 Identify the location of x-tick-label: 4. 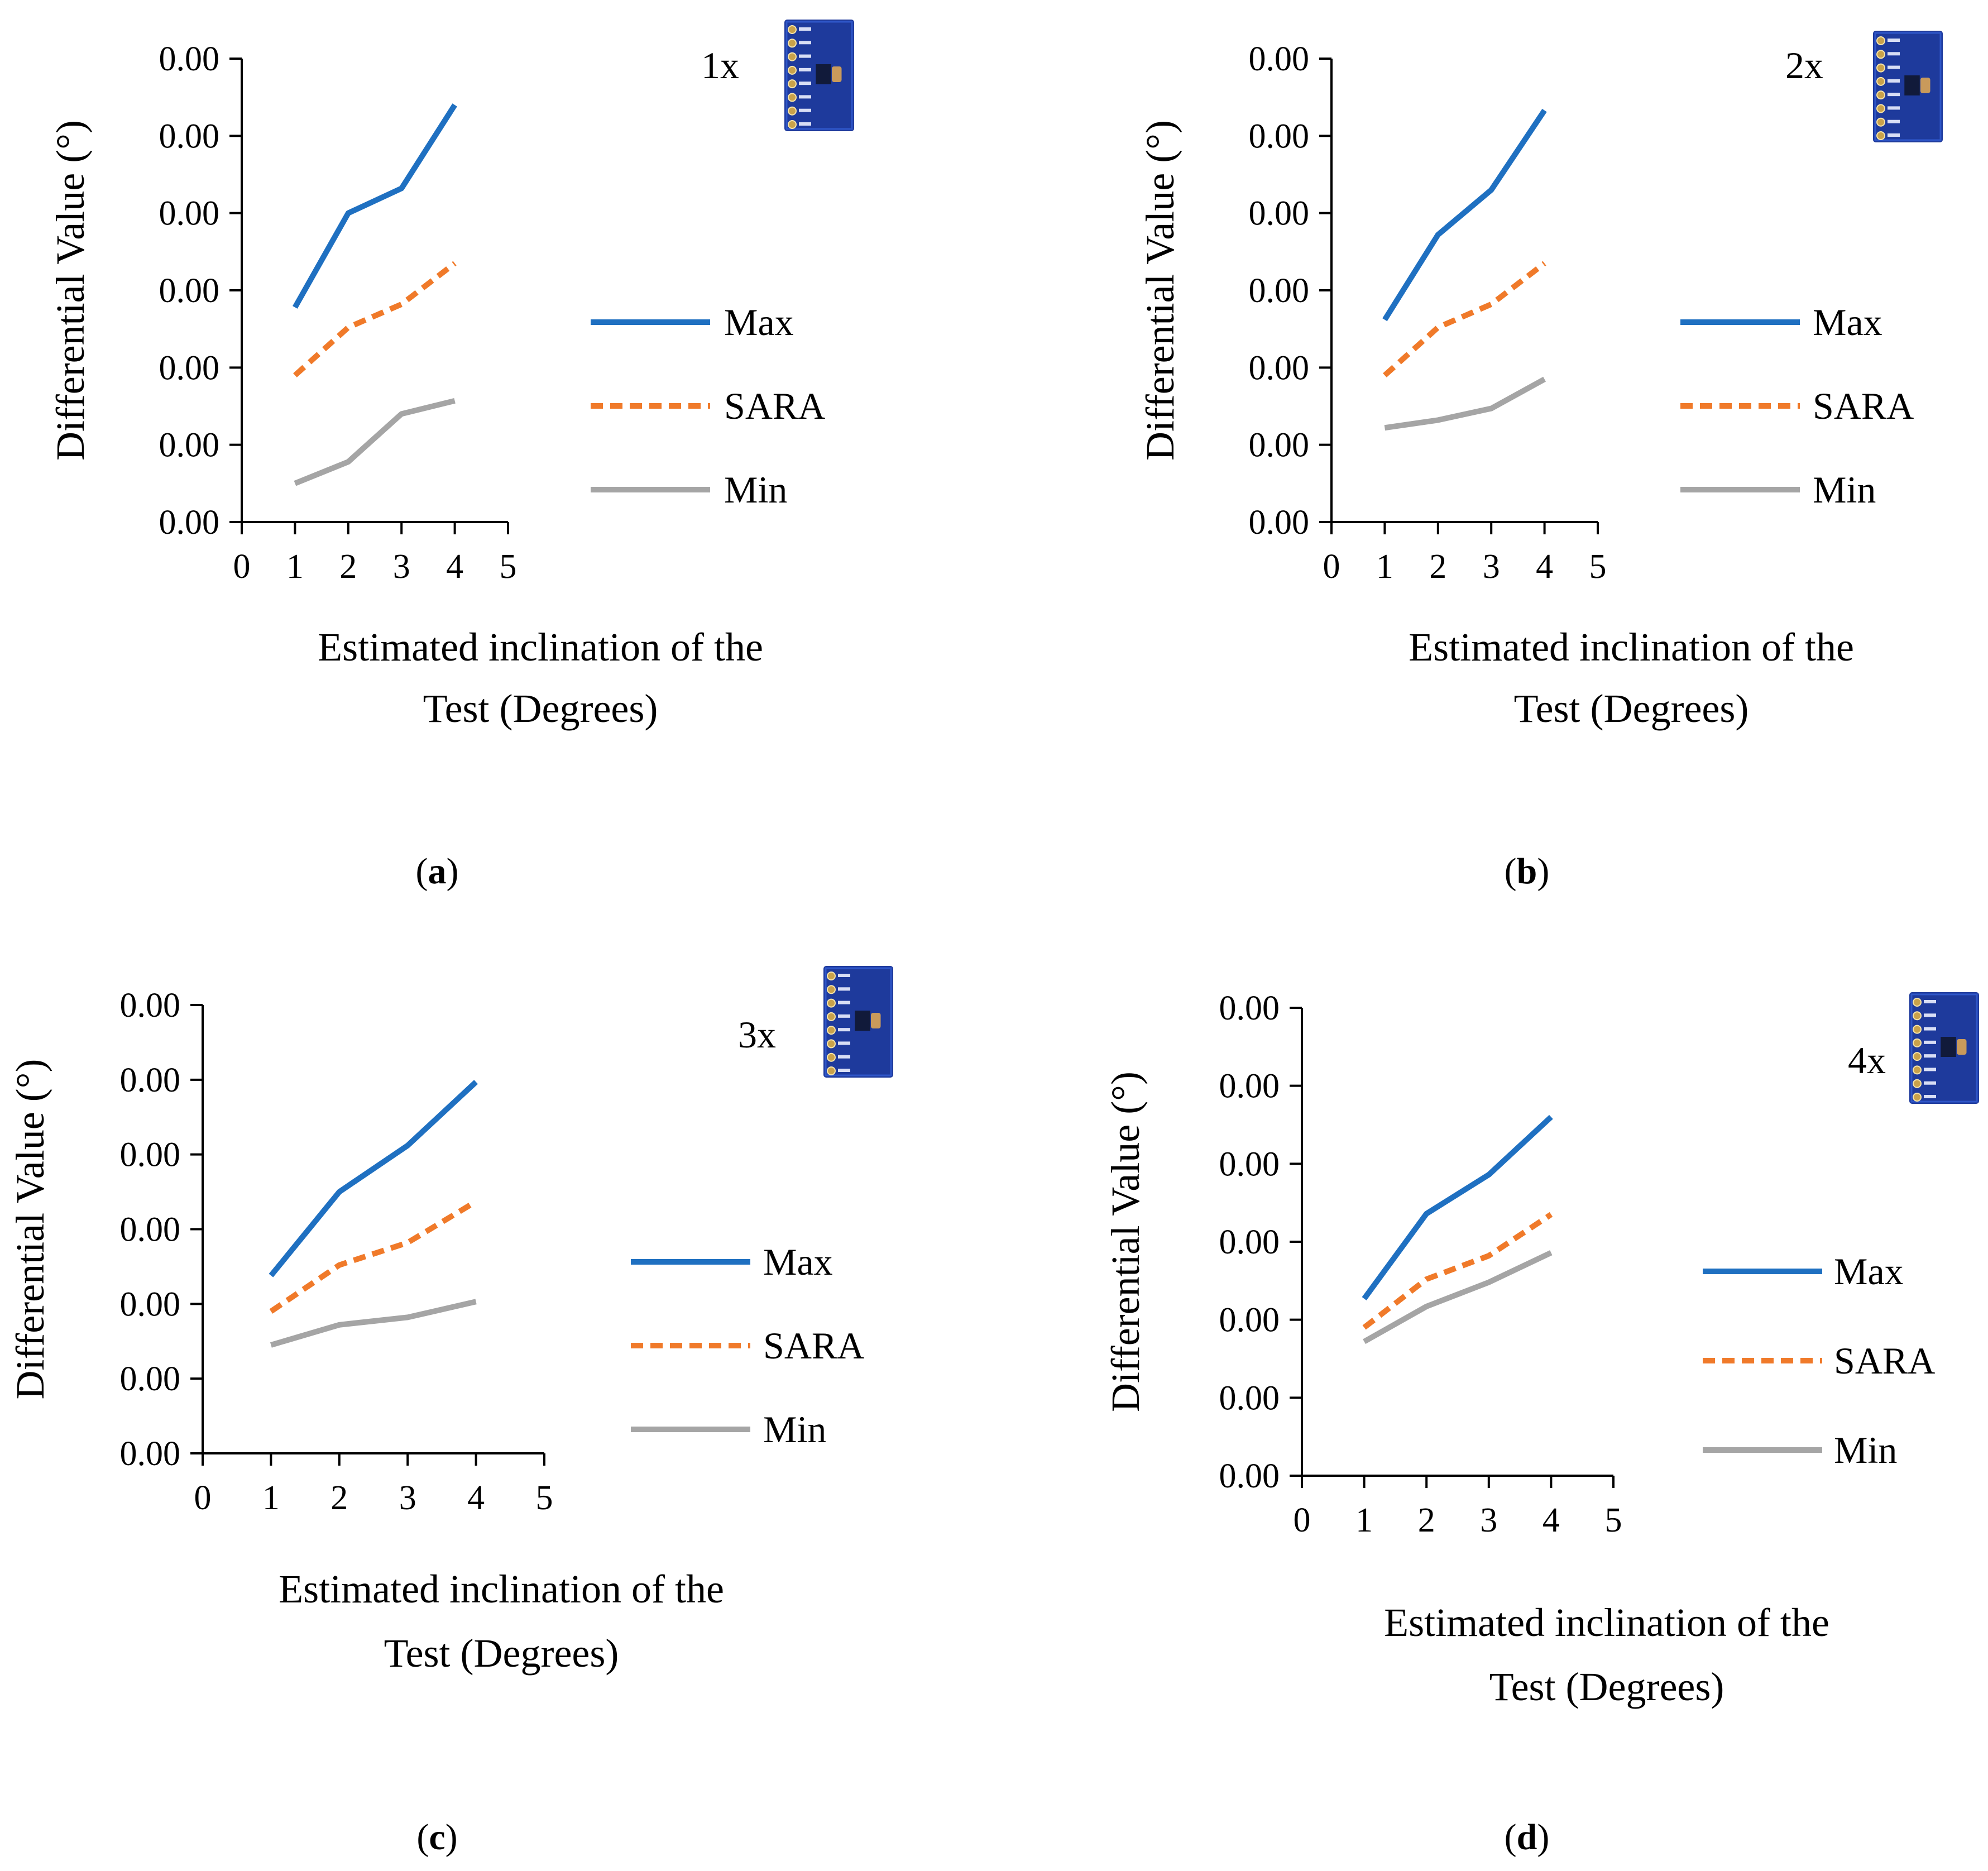
(476, 1498).